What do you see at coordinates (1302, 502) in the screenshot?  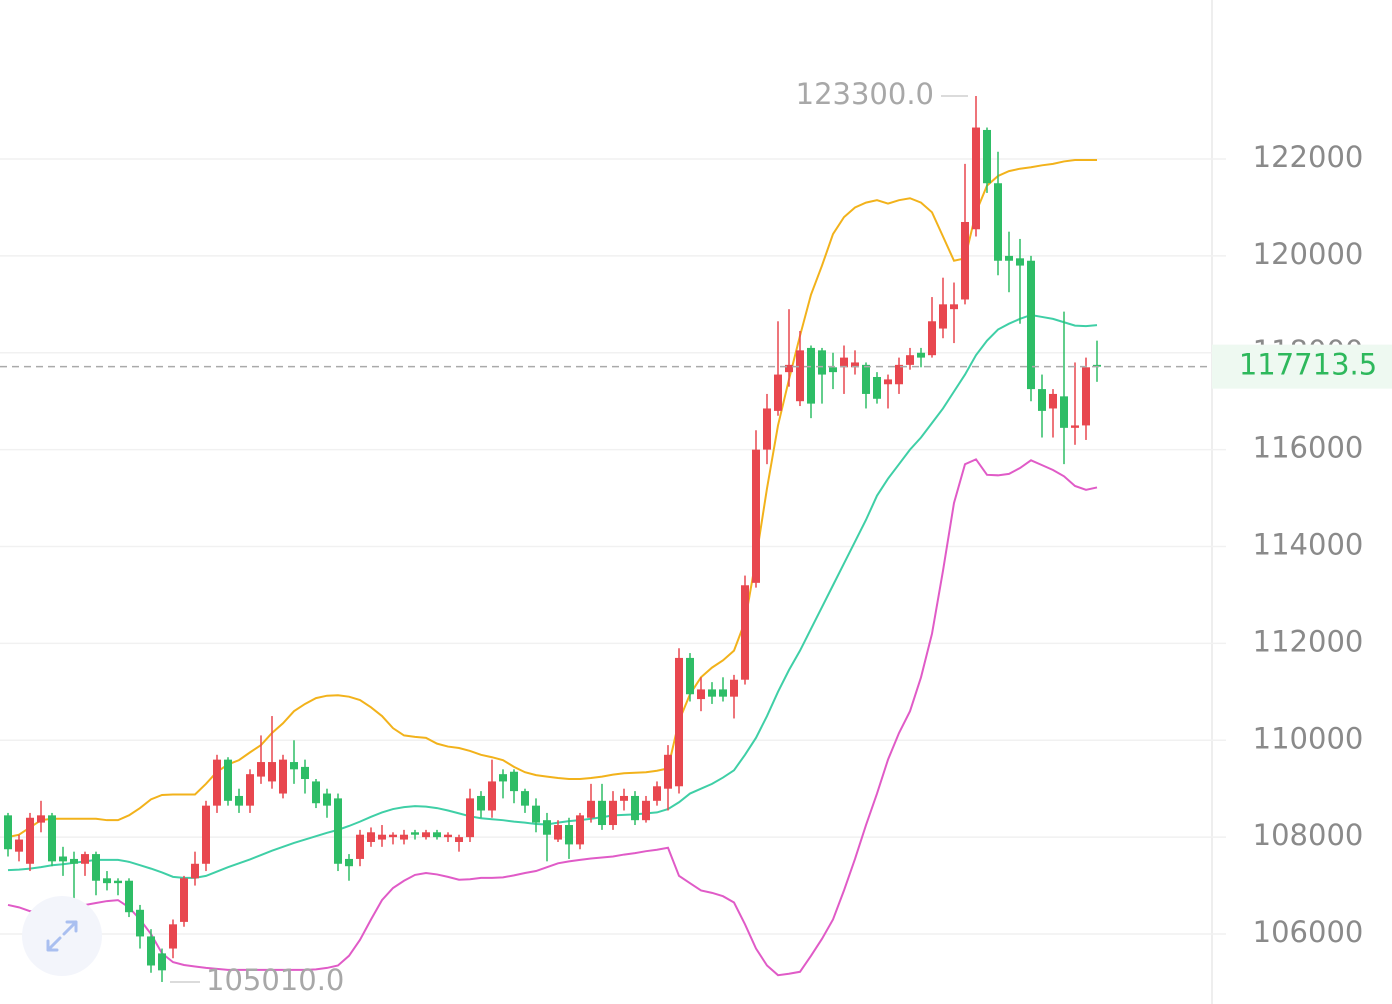 I see `axis-panel` at bounding box center [1302, 502].